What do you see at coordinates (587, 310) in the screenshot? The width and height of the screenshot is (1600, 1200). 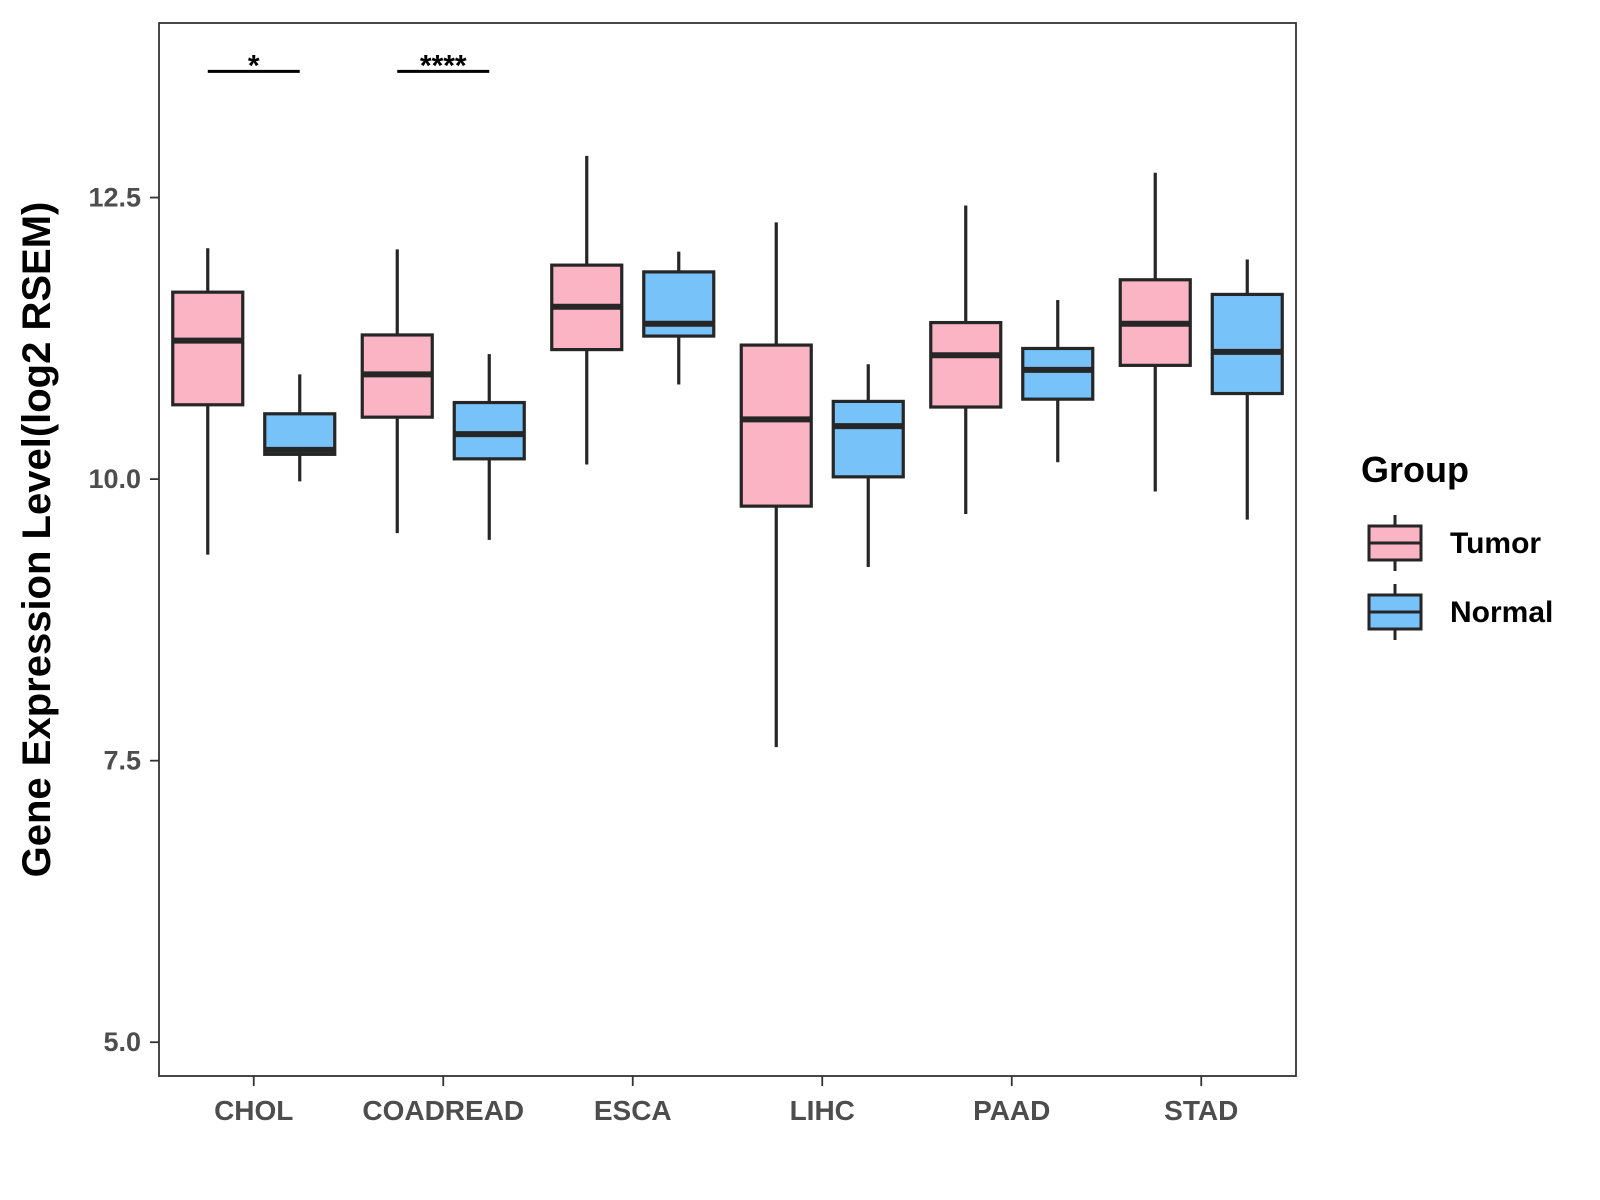 I see `box-tumor-esca` at bounding box center [587, 310].